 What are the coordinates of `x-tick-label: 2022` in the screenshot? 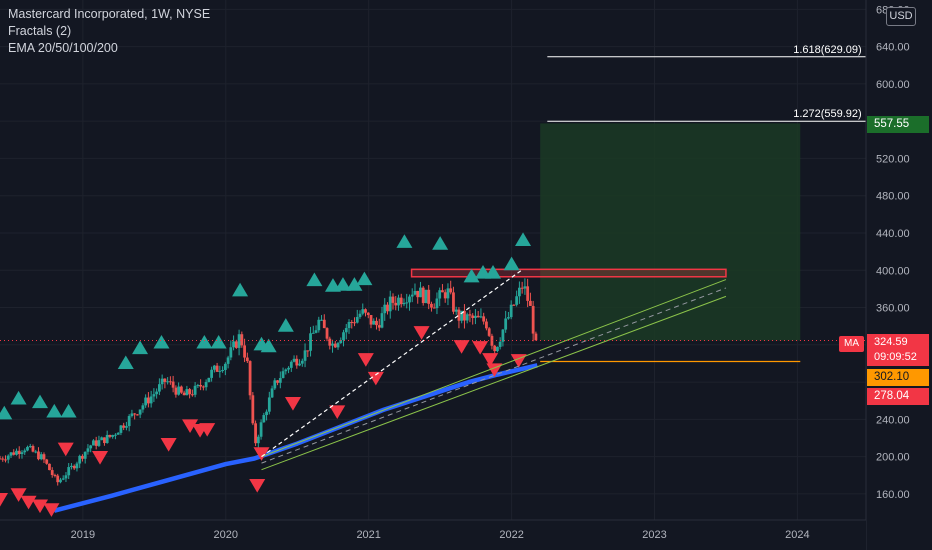 It's located at (511, 535).